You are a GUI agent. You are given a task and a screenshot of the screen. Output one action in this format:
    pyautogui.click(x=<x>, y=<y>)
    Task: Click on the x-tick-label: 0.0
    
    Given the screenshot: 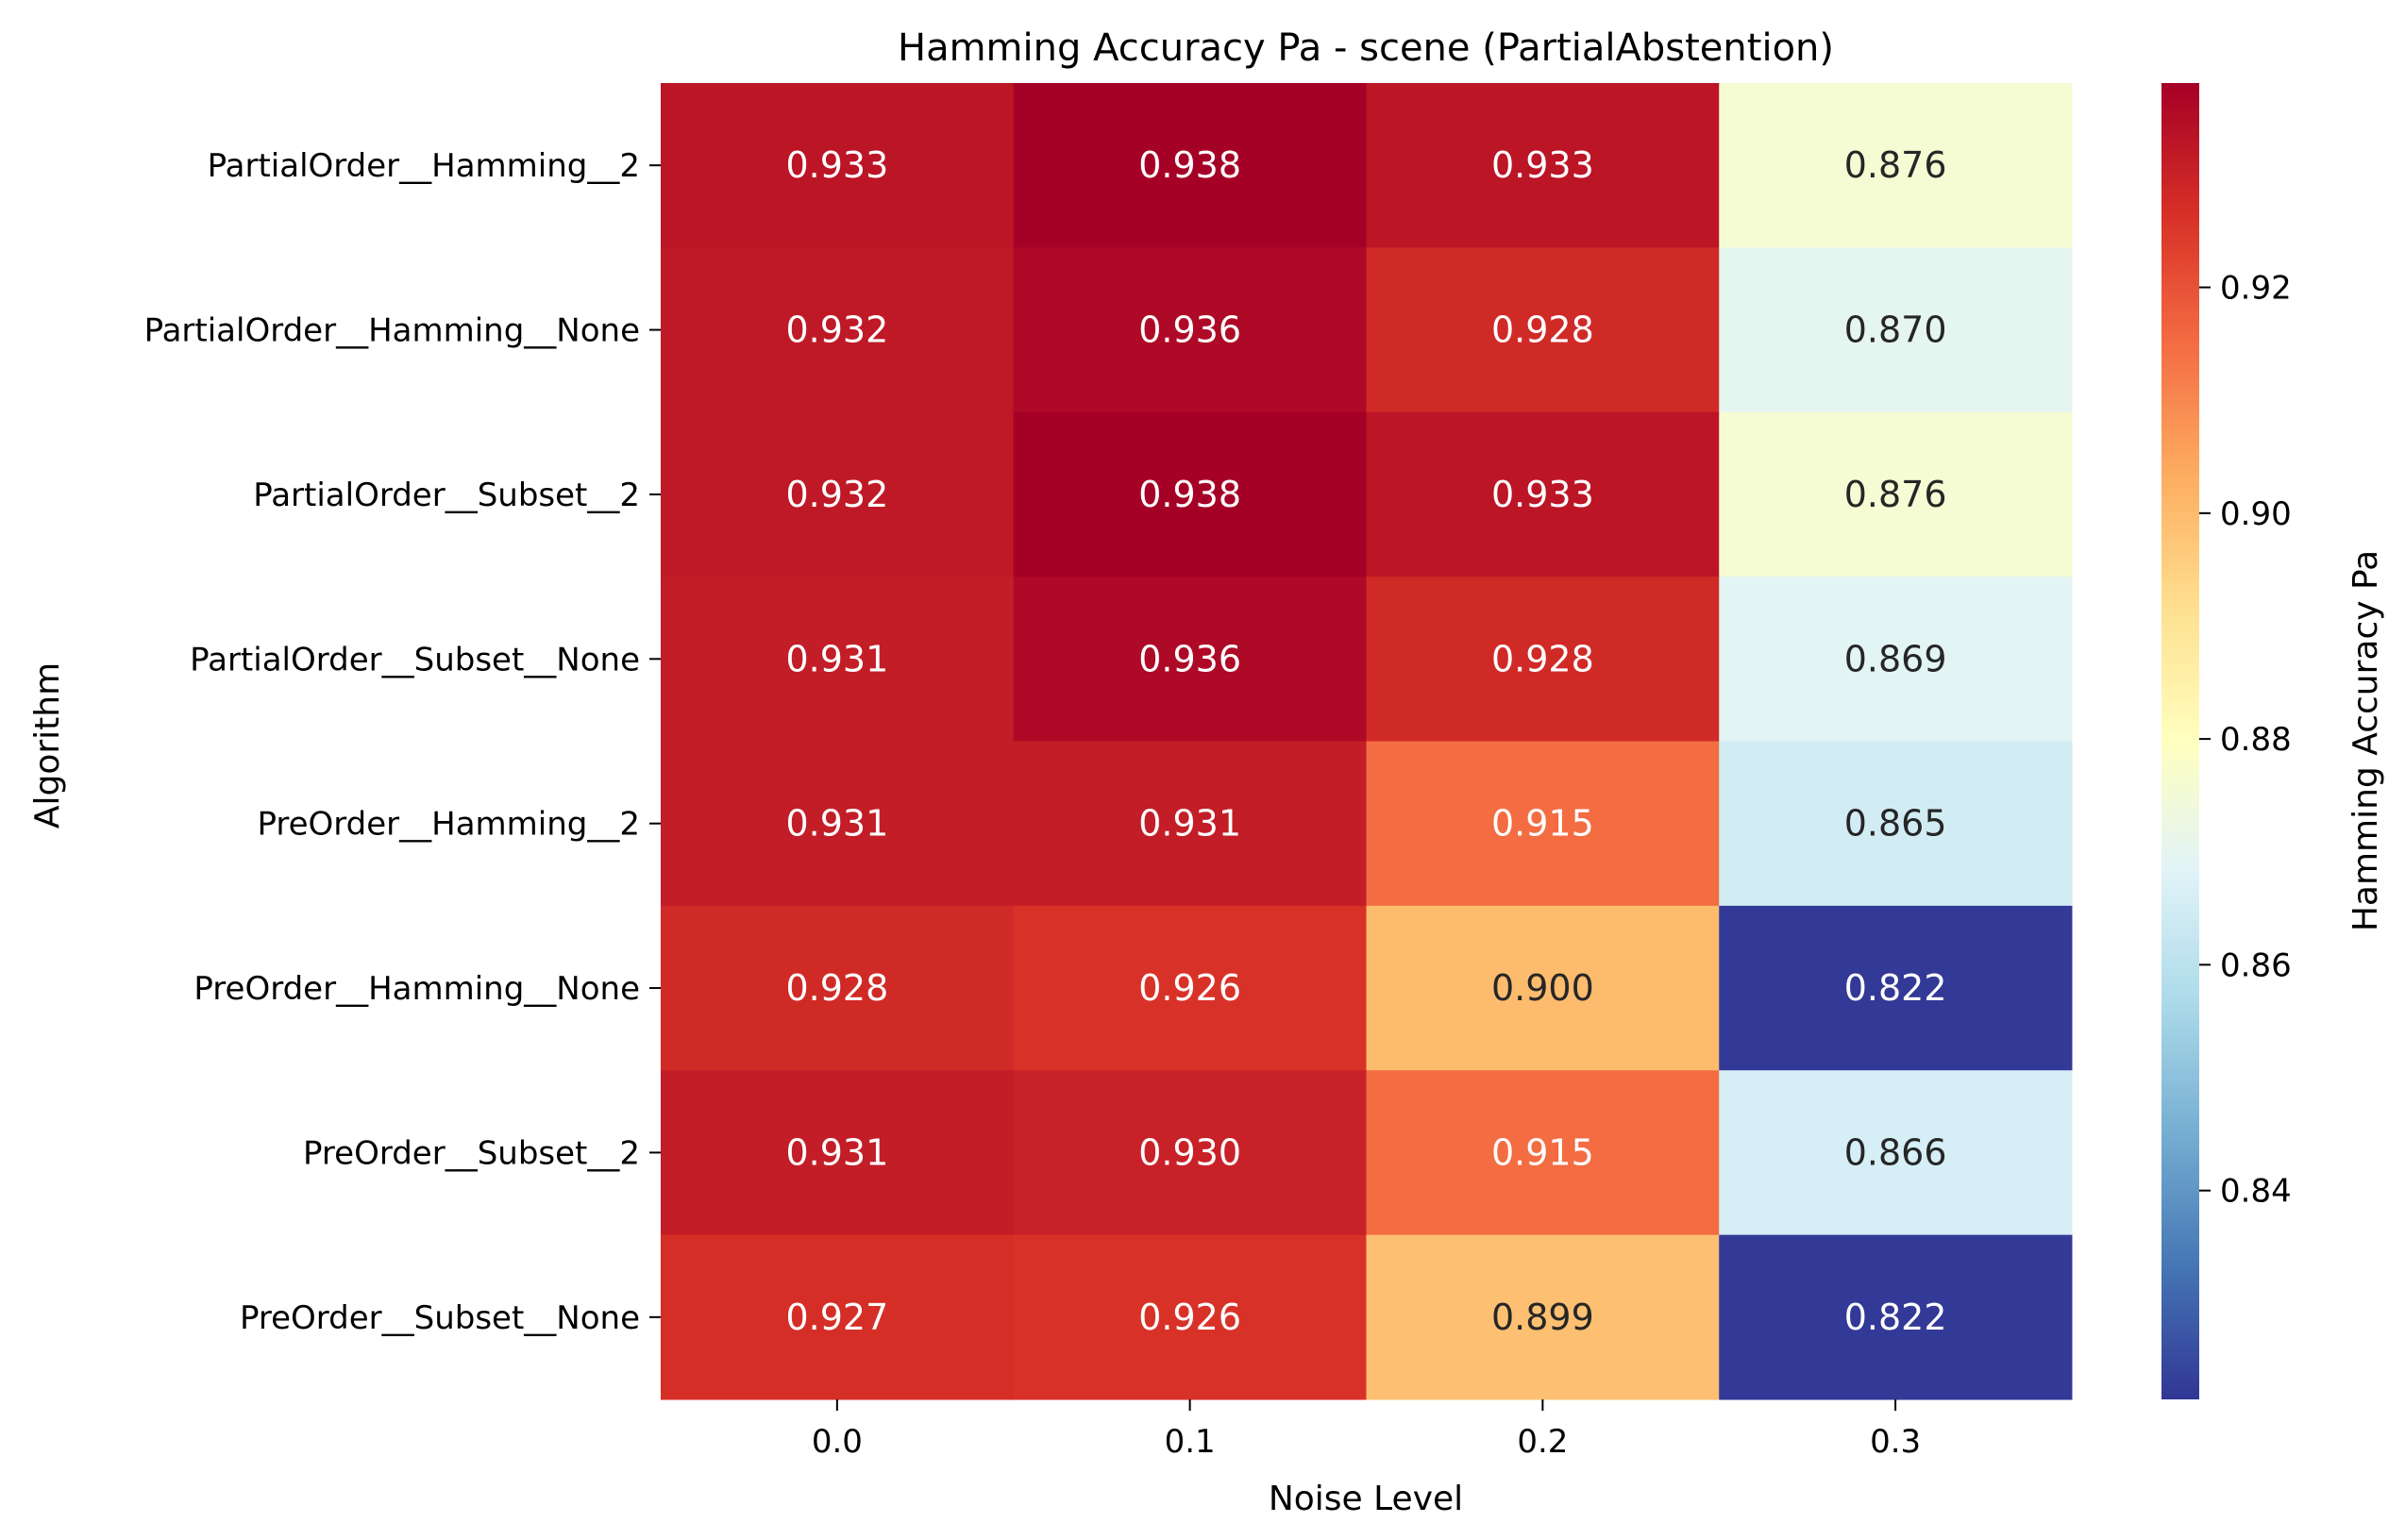 What is the action you would take?
    pyautogui.click(x=837, y=1442)
    